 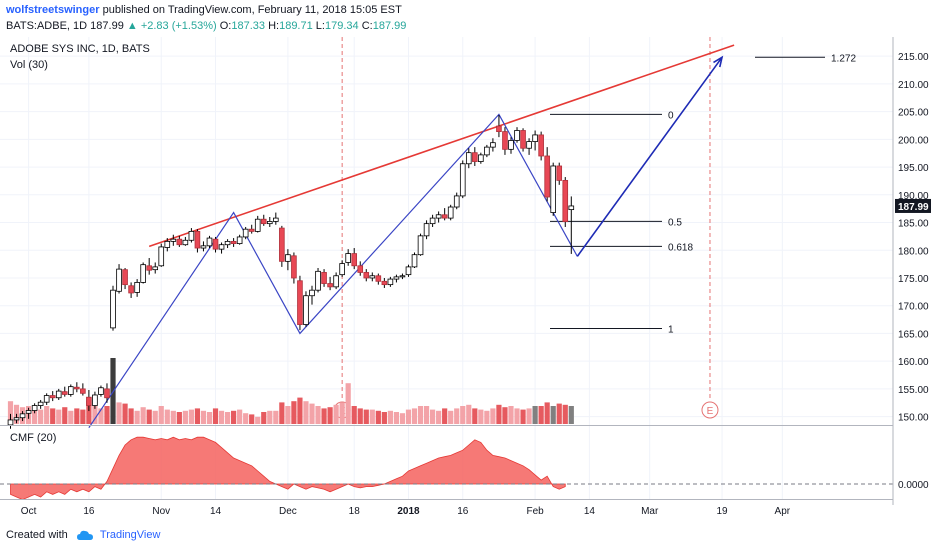 What do you see at coordinates (355, 511) in the screenshot?
I see `time-tick-label: 18` at bounding box center [355, 511].